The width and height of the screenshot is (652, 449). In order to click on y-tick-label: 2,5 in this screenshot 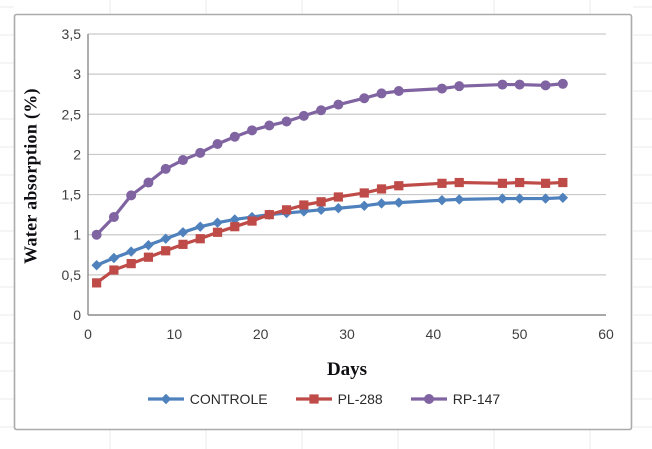, I will do `click(72, 114)`.